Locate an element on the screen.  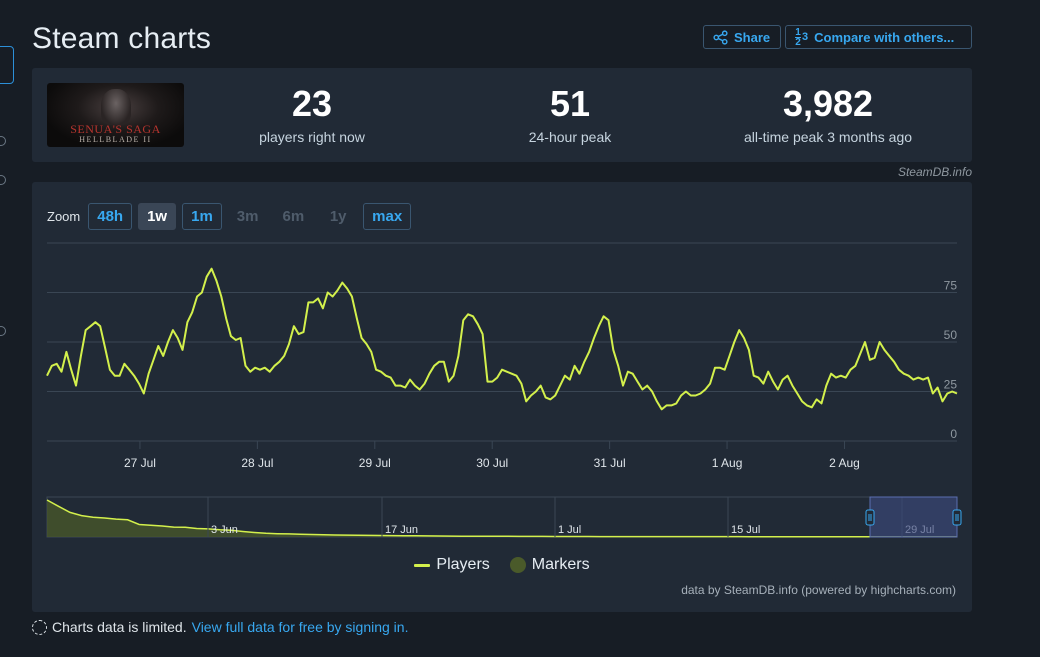
share-label: Share is located at coordinates (752, 37).